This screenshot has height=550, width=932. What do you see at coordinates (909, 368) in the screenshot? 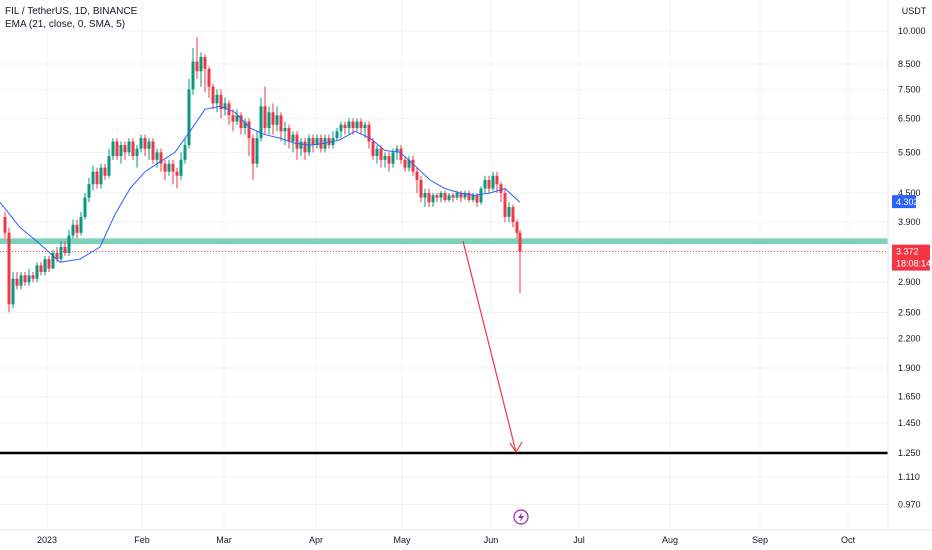
I see `y-tick-label: 1.900` at bounding box center [909, 368].